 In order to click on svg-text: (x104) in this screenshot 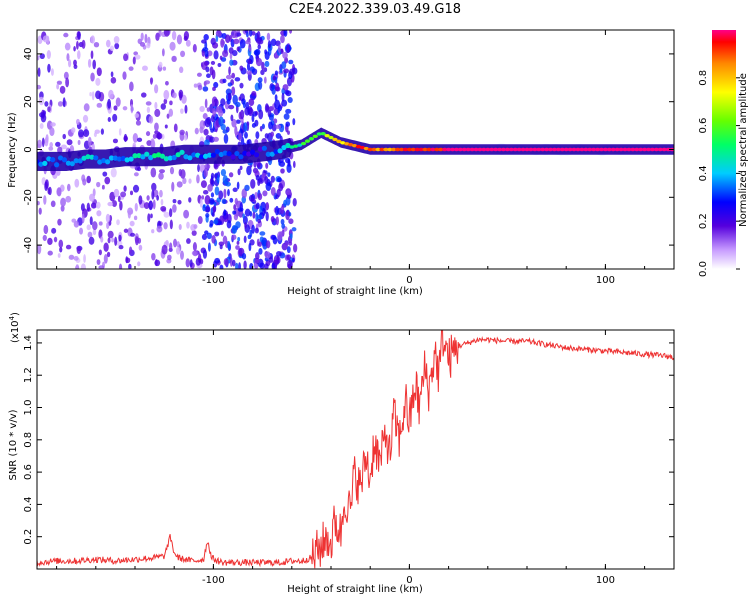, I will do `click(14, 327)`.